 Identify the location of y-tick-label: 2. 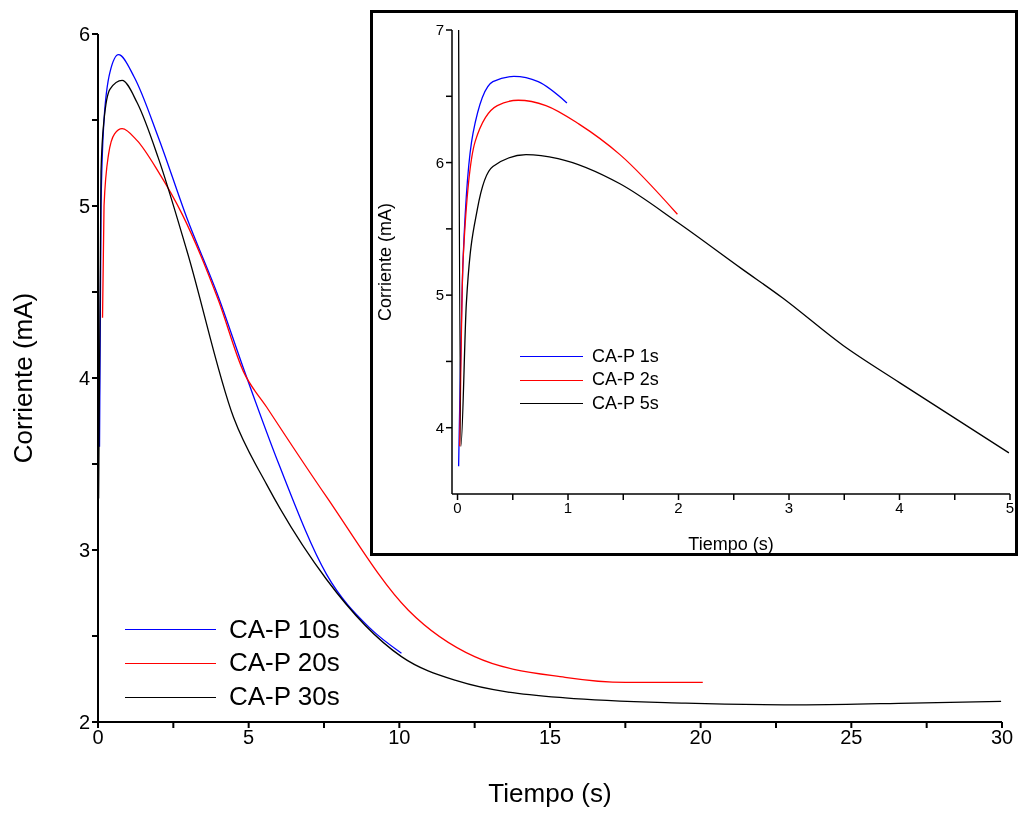
(84, 722).